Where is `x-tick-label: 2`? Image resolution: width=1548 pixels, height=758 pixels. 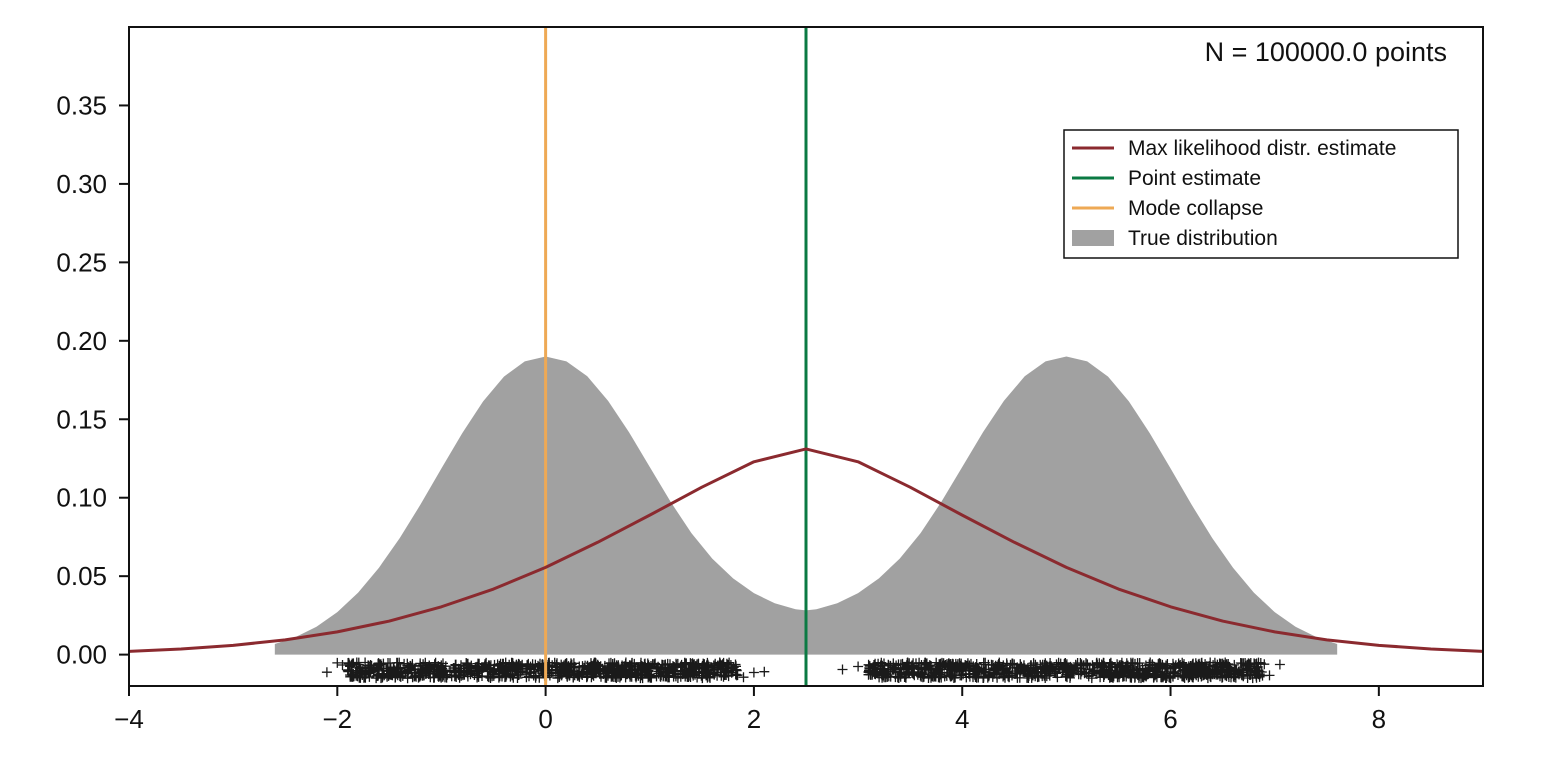 x-tick-label: 2 is located at coordinates (754, 719).